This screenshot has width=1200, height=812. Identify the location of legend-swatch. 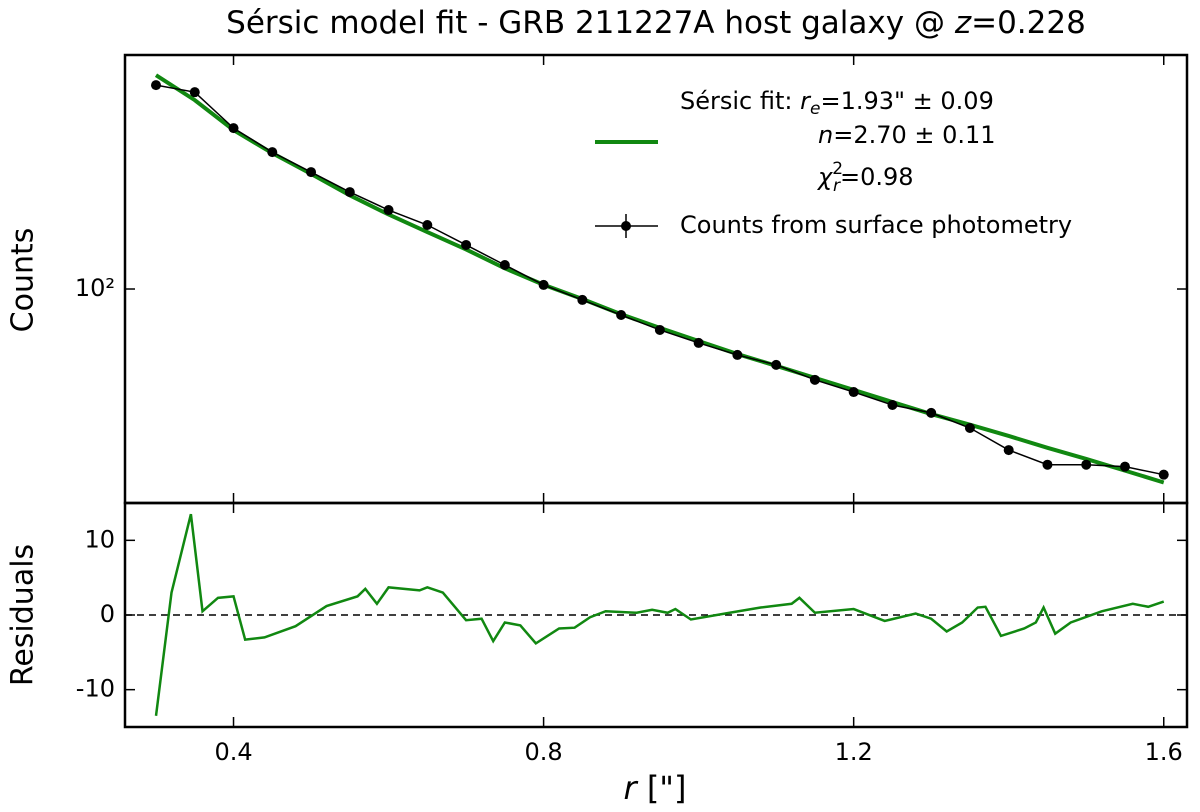
(626, 226).